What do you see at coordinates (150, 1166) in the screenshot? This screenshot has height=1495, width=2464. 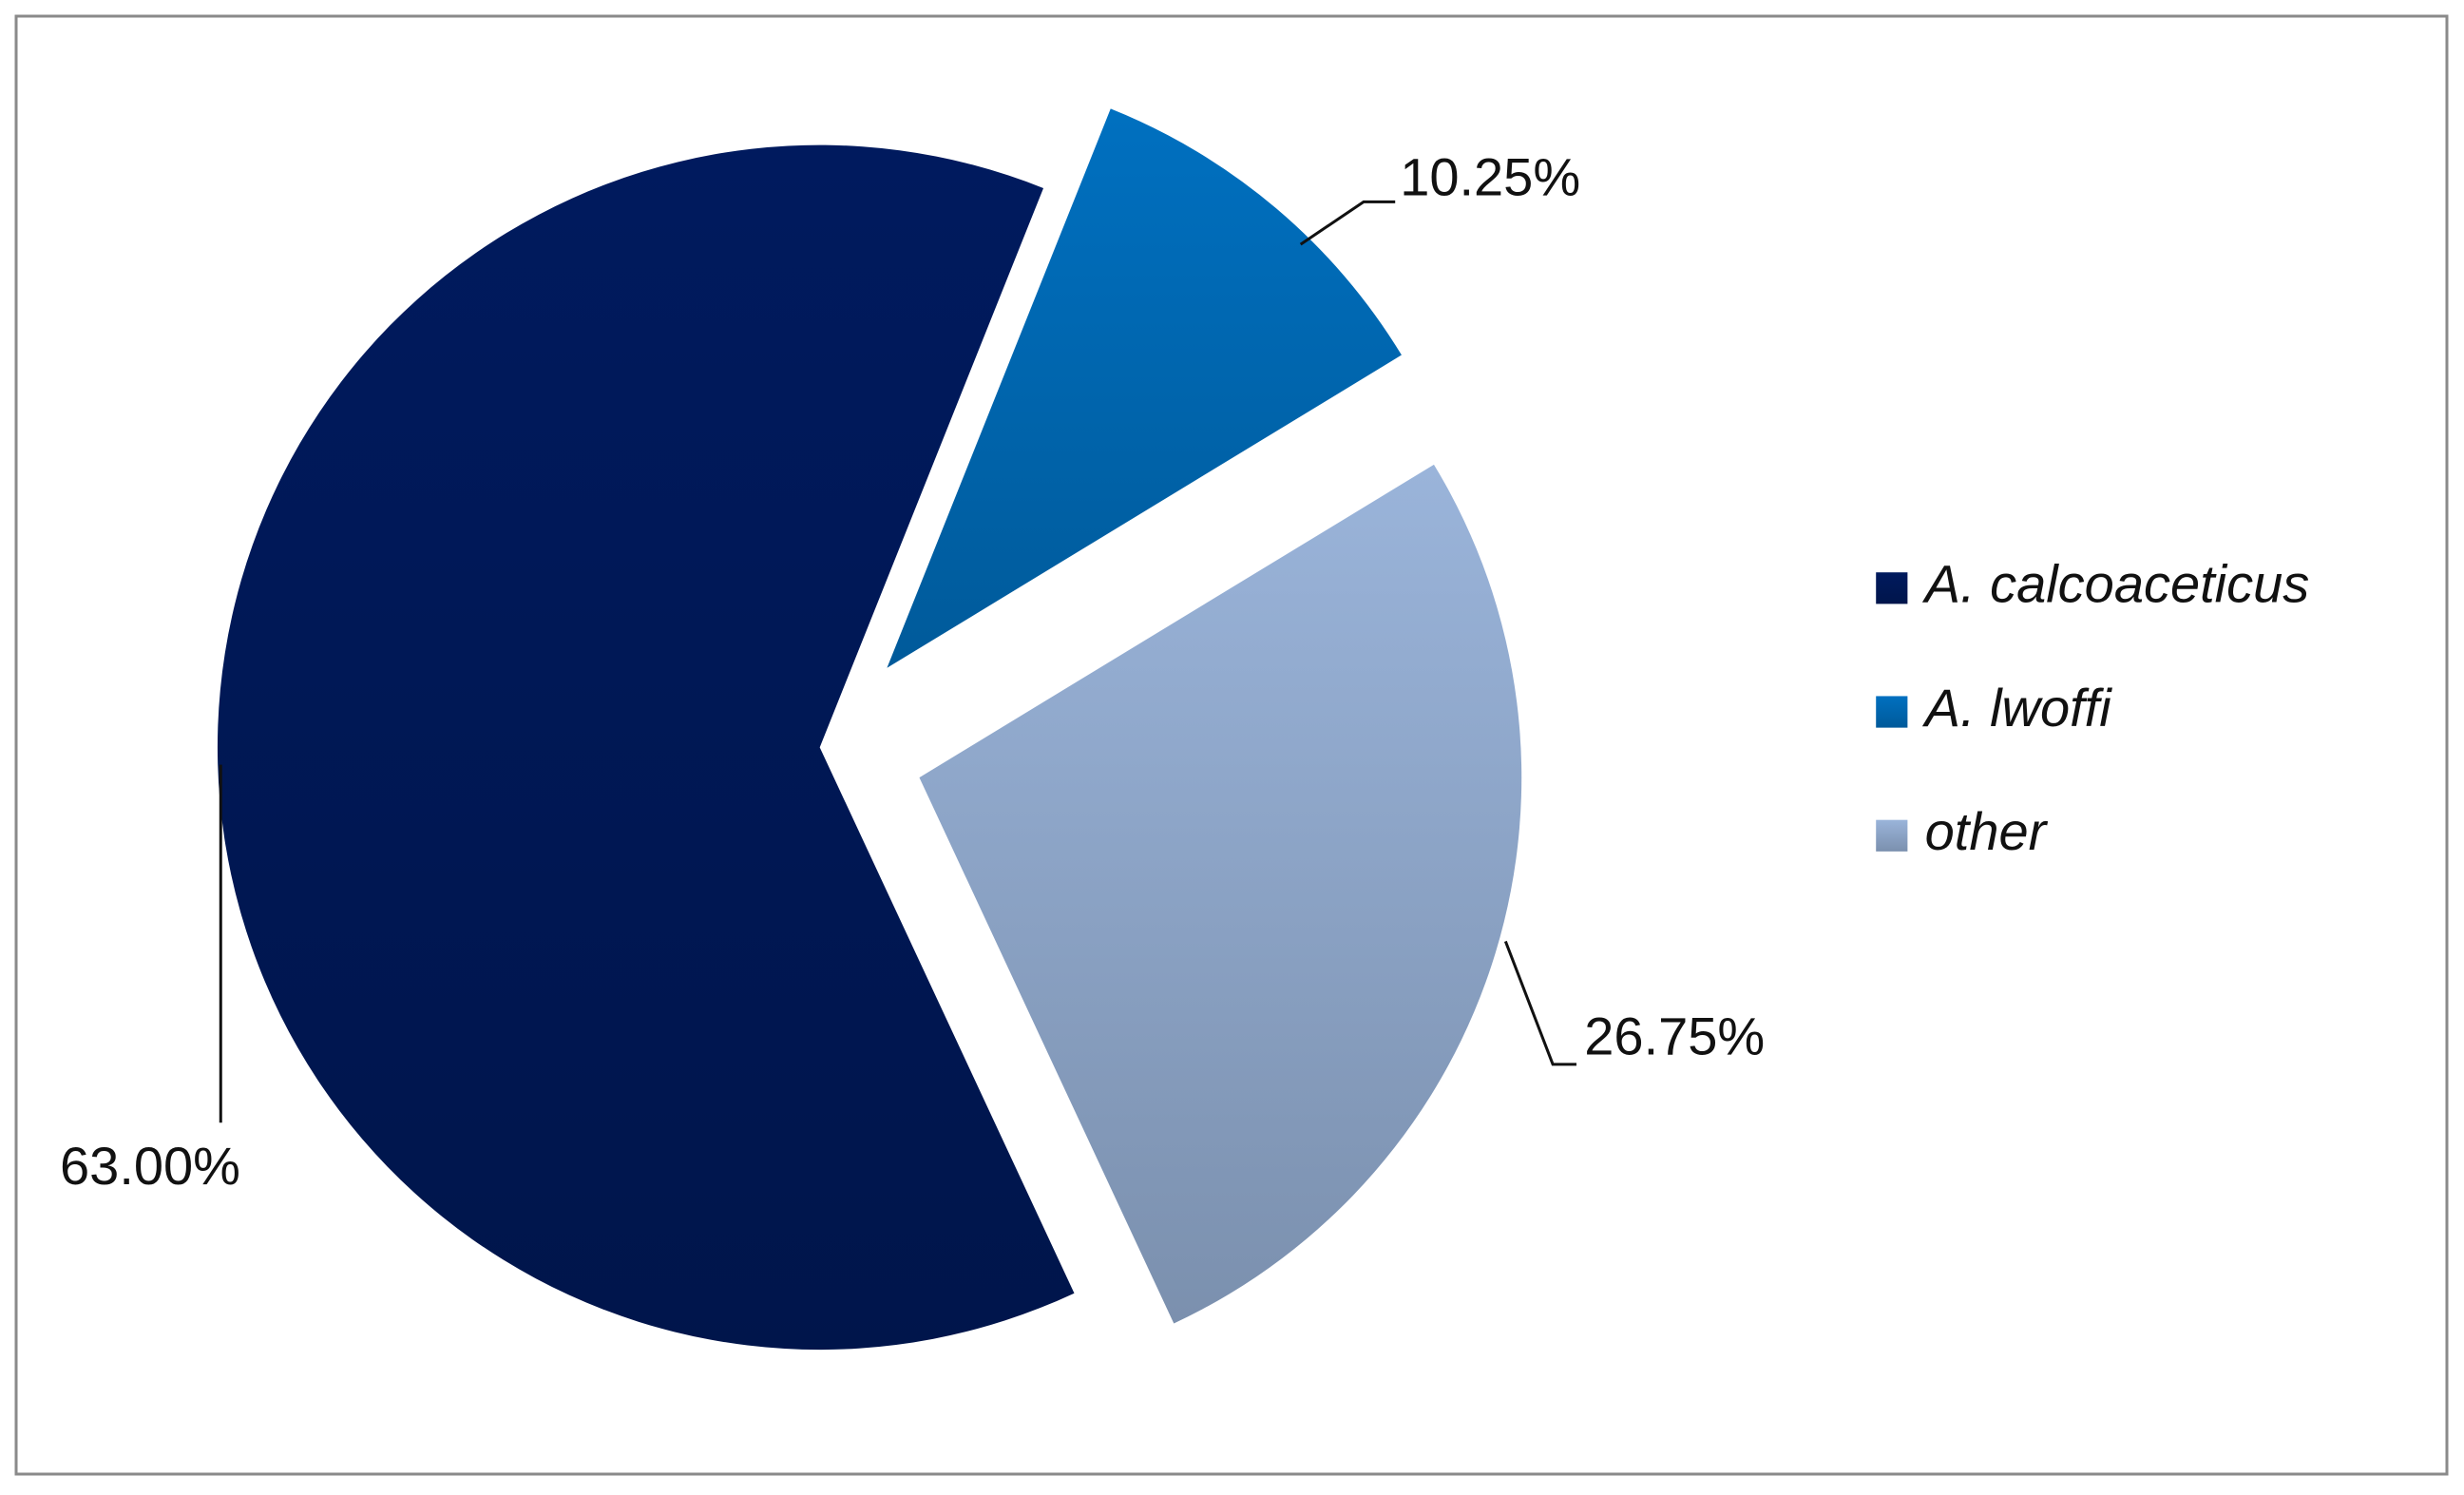 I see `data-label: 63.00%` at bounding box center [150, 1166].